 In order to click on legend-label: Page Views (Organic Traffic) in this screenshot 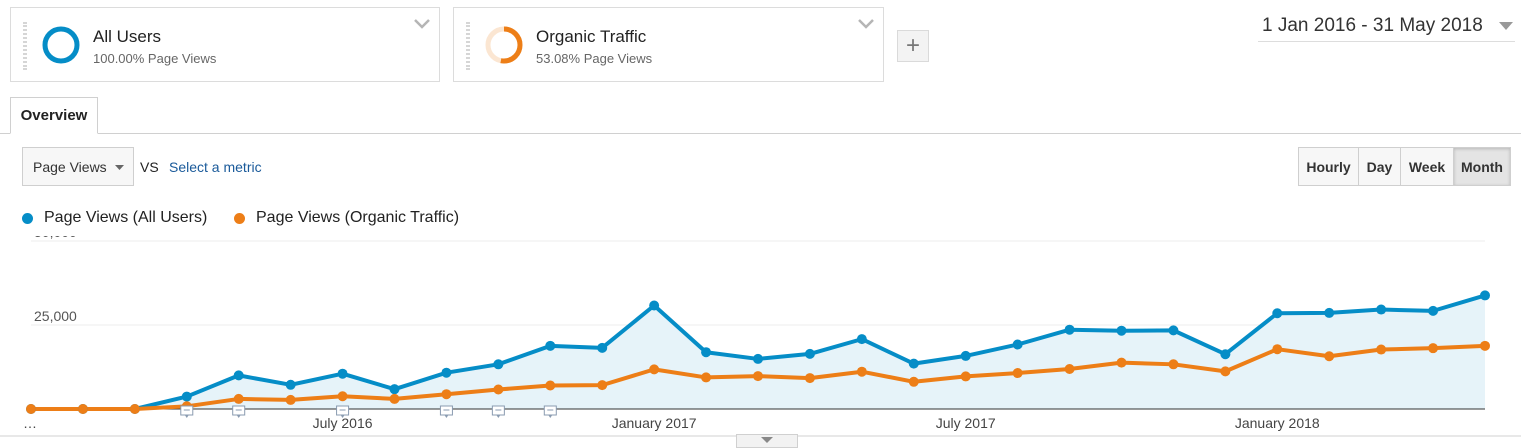, I will do `click(358, 217)`.